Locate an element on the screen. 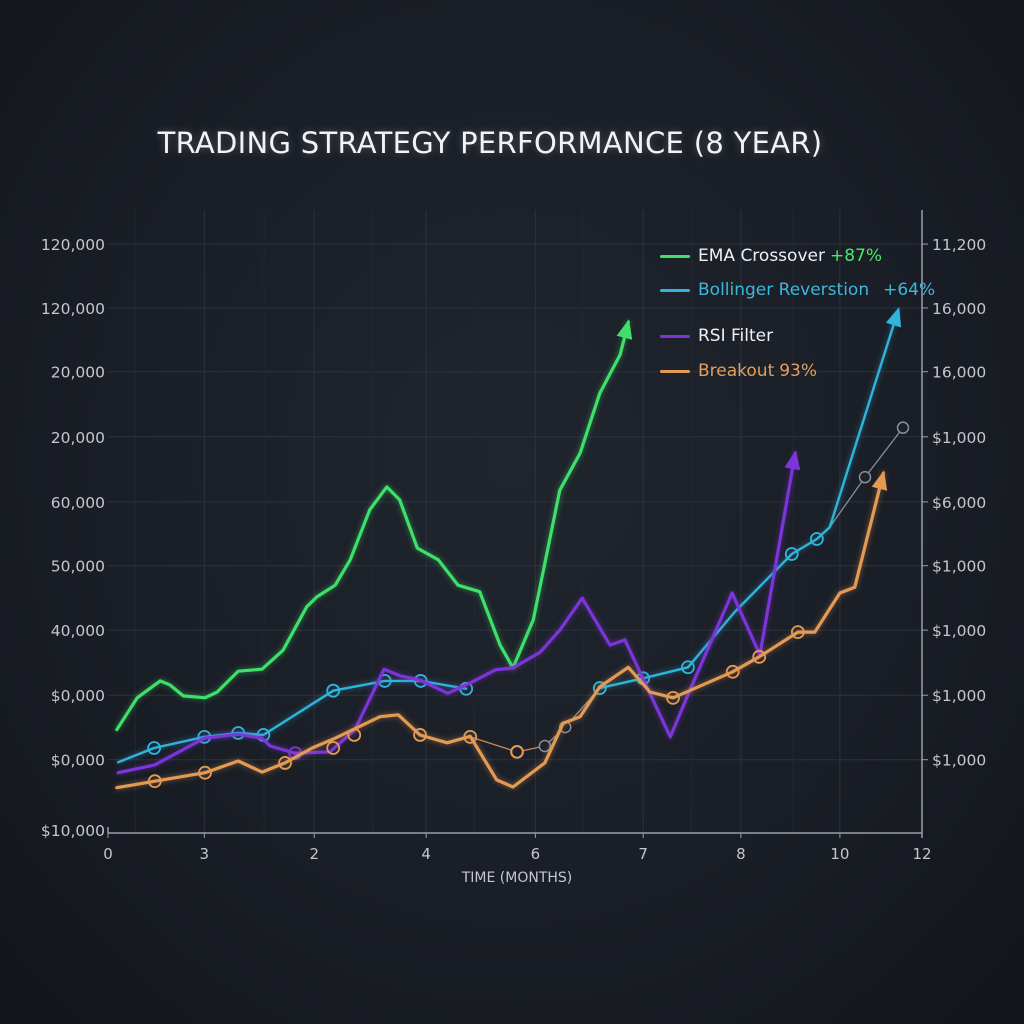  x-tick-label: 3 is located at coordinates (205, 854).